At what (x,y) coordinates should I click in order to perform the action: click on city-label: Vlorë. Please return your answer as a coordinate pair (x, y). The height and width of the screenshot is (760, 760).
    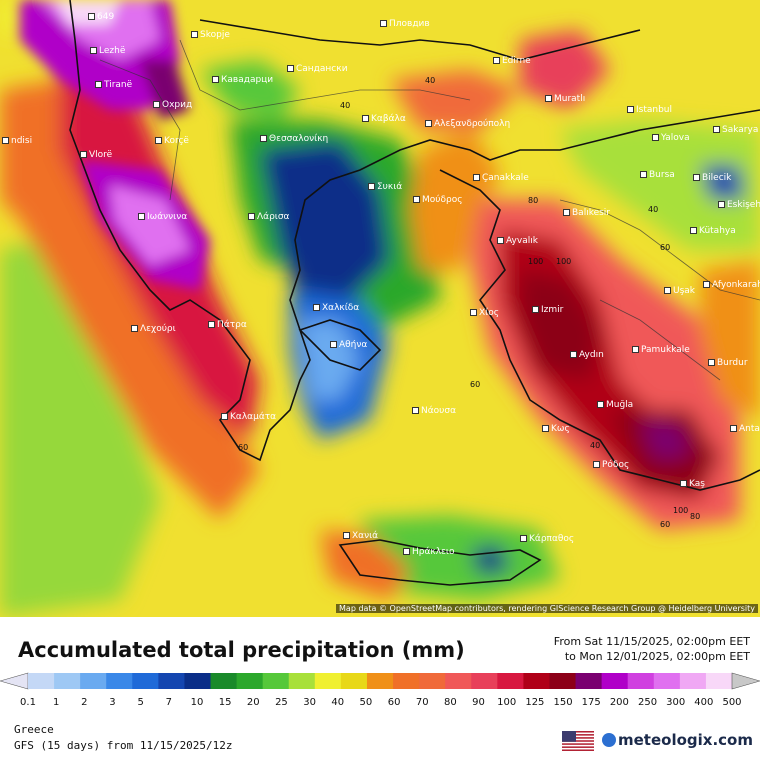
    Looking at the image, I should click on (96, 155).